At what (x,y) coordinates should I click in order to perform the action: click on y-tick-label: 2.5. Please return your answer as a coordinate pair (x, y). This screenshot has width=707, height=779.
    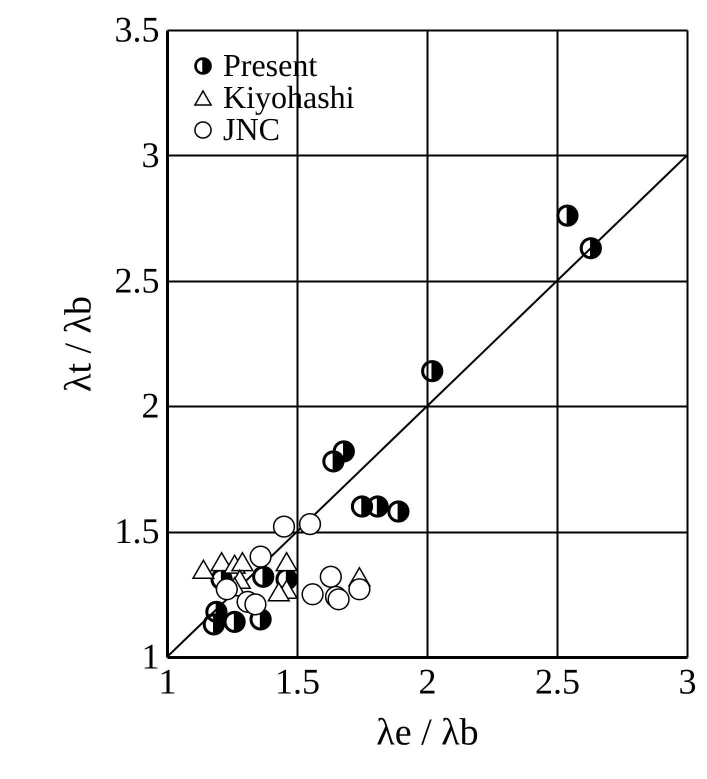
    Looking at the image, I should click on (137, 280).